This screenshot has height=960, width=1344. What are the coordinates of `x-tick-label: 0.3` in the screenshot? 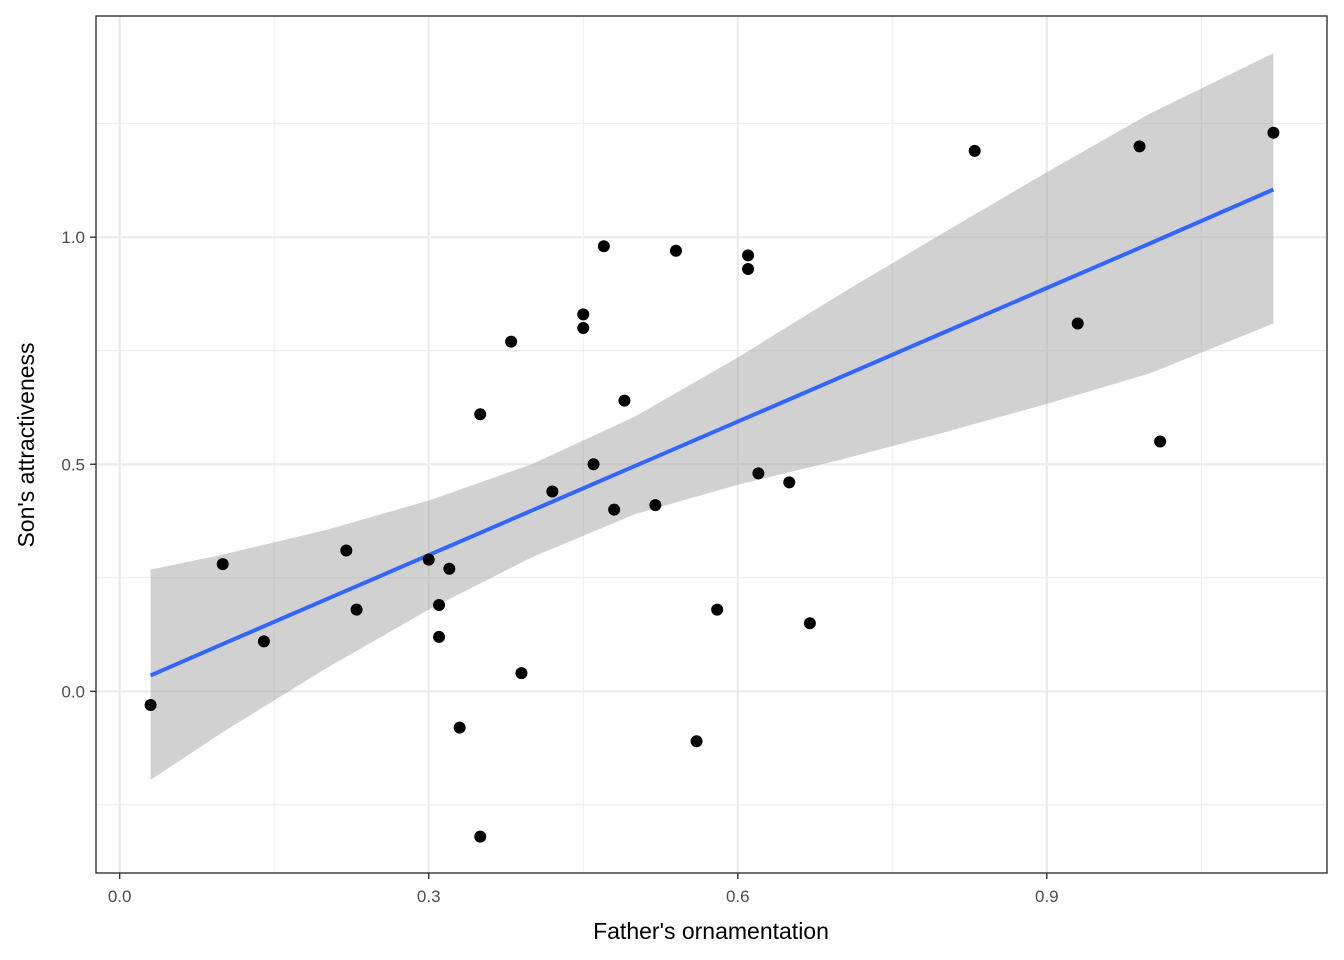 It's located at (429, 896).